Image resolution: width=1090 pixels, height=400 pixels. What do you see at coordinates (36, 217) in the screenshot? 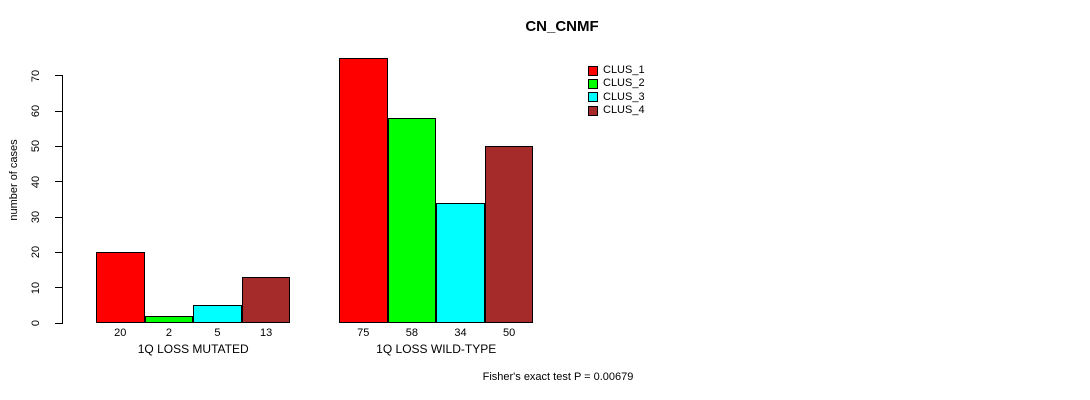
I see `y-axis-tick-label: 30` at bounding box center [36, 217].